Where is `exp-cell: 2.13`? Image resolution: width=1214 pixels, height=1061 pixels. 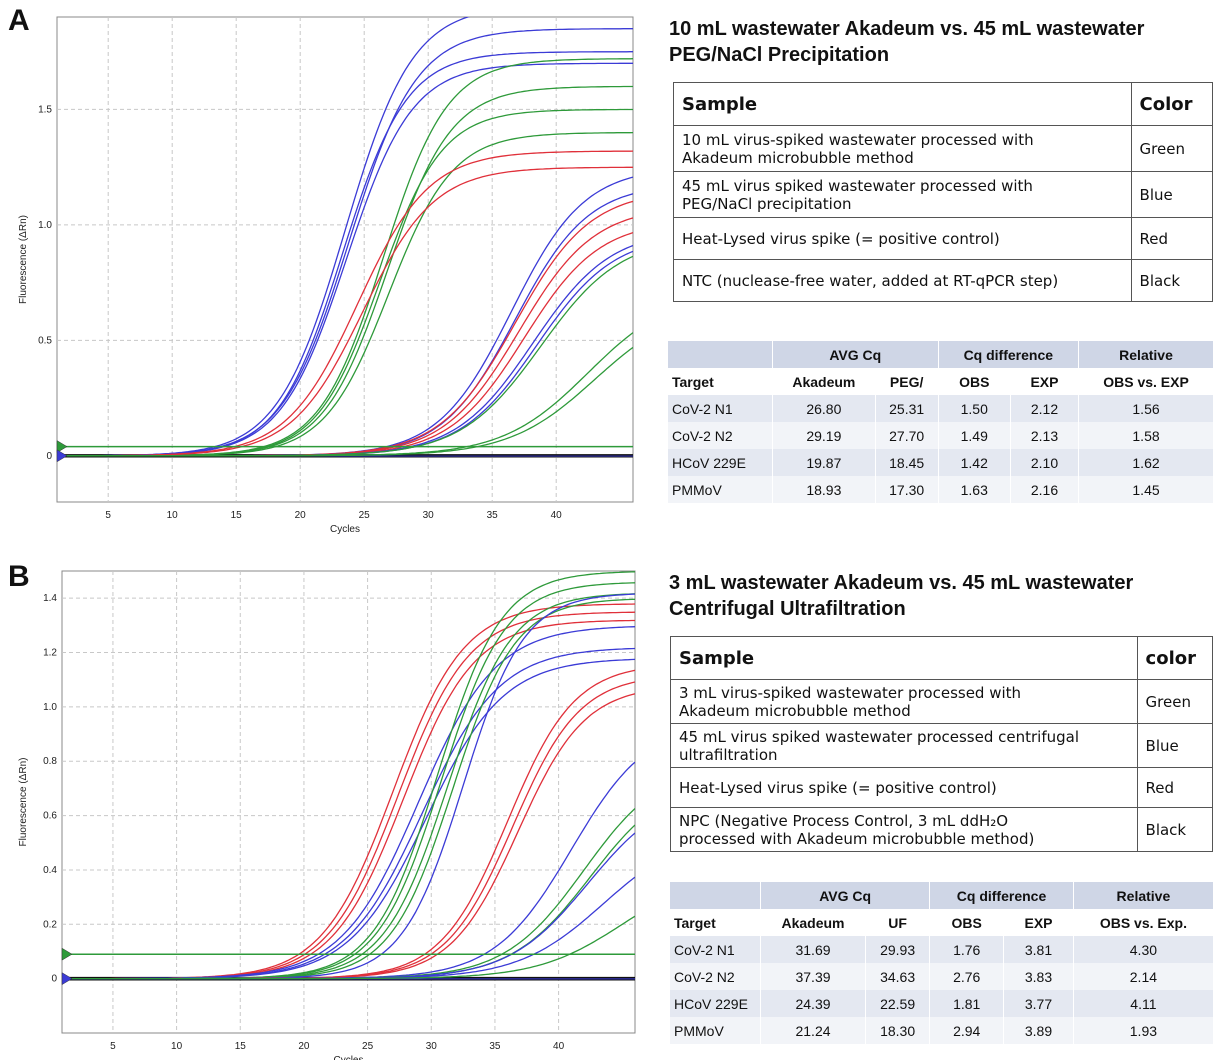 exp-cell: 2.13 is located at coordinates (1045, 435).